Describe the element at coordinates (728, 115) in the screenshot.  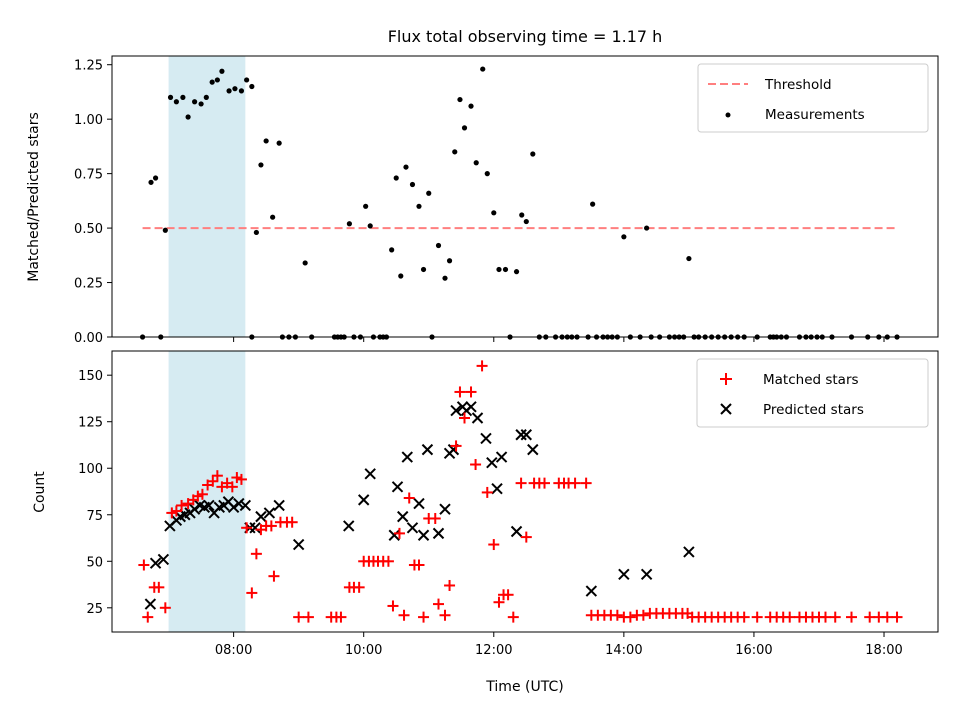
I see `legend-measurements-swatch` at that location.